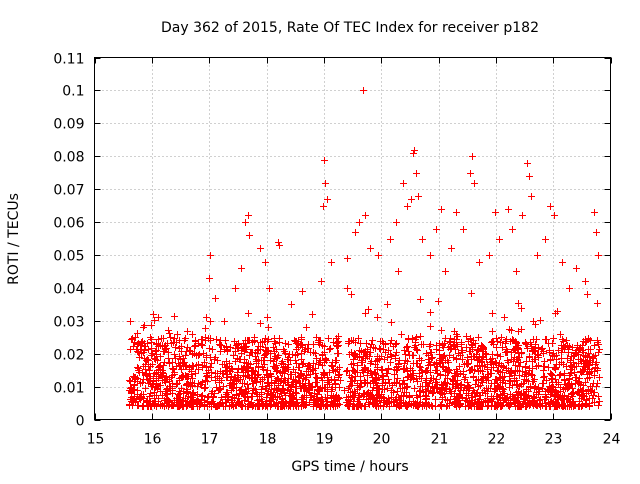 This screenshot has width=640, height=484. What do you see at coordinates (153, 440) in the screenshot?
I see `x-tick-label: 16` at bounding box center [153, 440].